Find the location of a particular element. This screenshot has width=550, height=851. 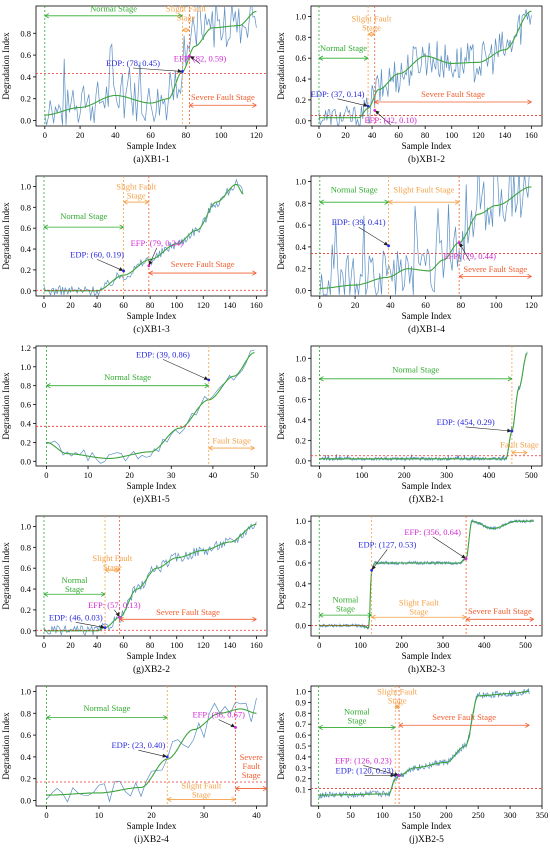

x-tick-label: 10 is located at coordinates (99, 815).